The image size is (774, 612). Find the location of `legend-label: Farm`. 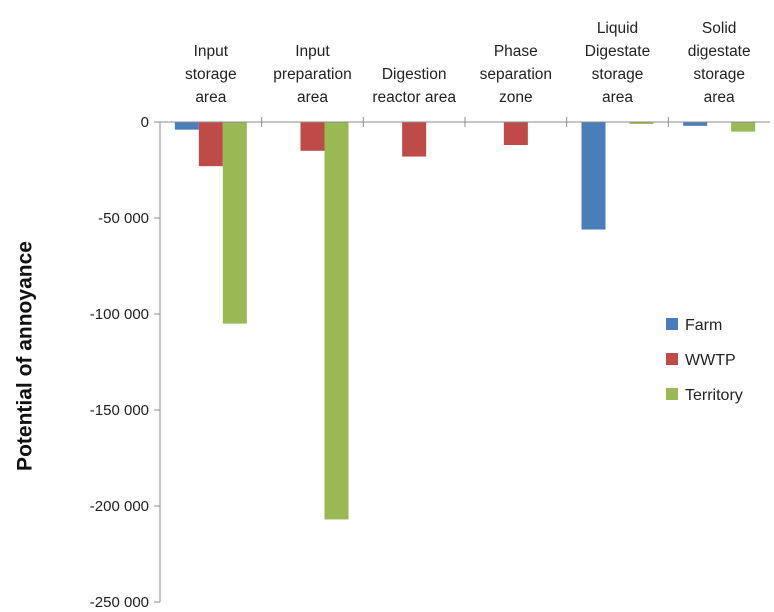

legend-label: Farm is located at coordinates (703, 325).